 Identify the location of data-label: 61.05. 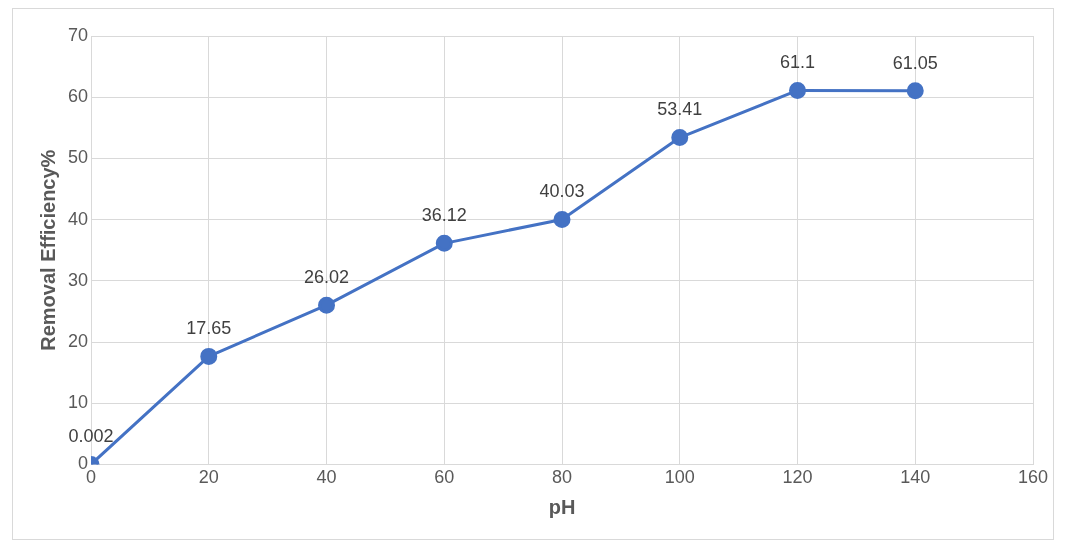
(915, 62).